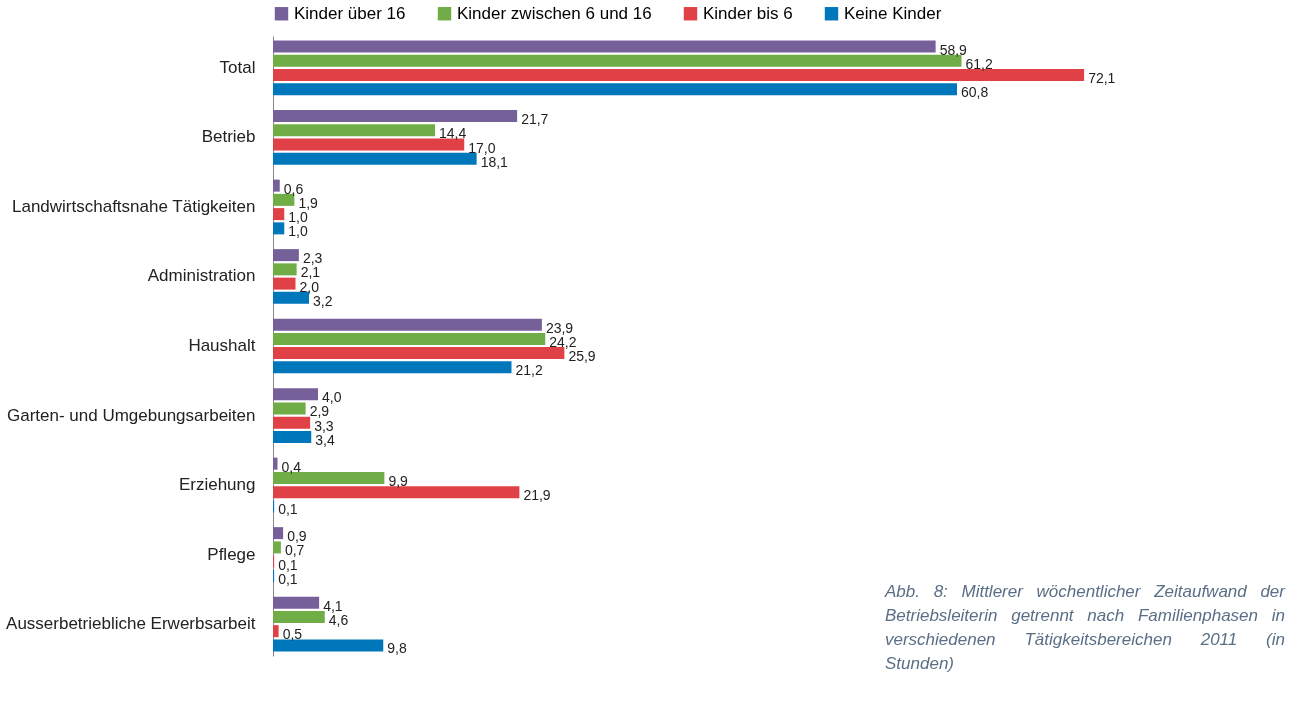 The height and width of the screenshot is (711, 1295). Describe the element at coordinates (332, 397) in the screenshot. I see `data-label: 4,0` at that location.